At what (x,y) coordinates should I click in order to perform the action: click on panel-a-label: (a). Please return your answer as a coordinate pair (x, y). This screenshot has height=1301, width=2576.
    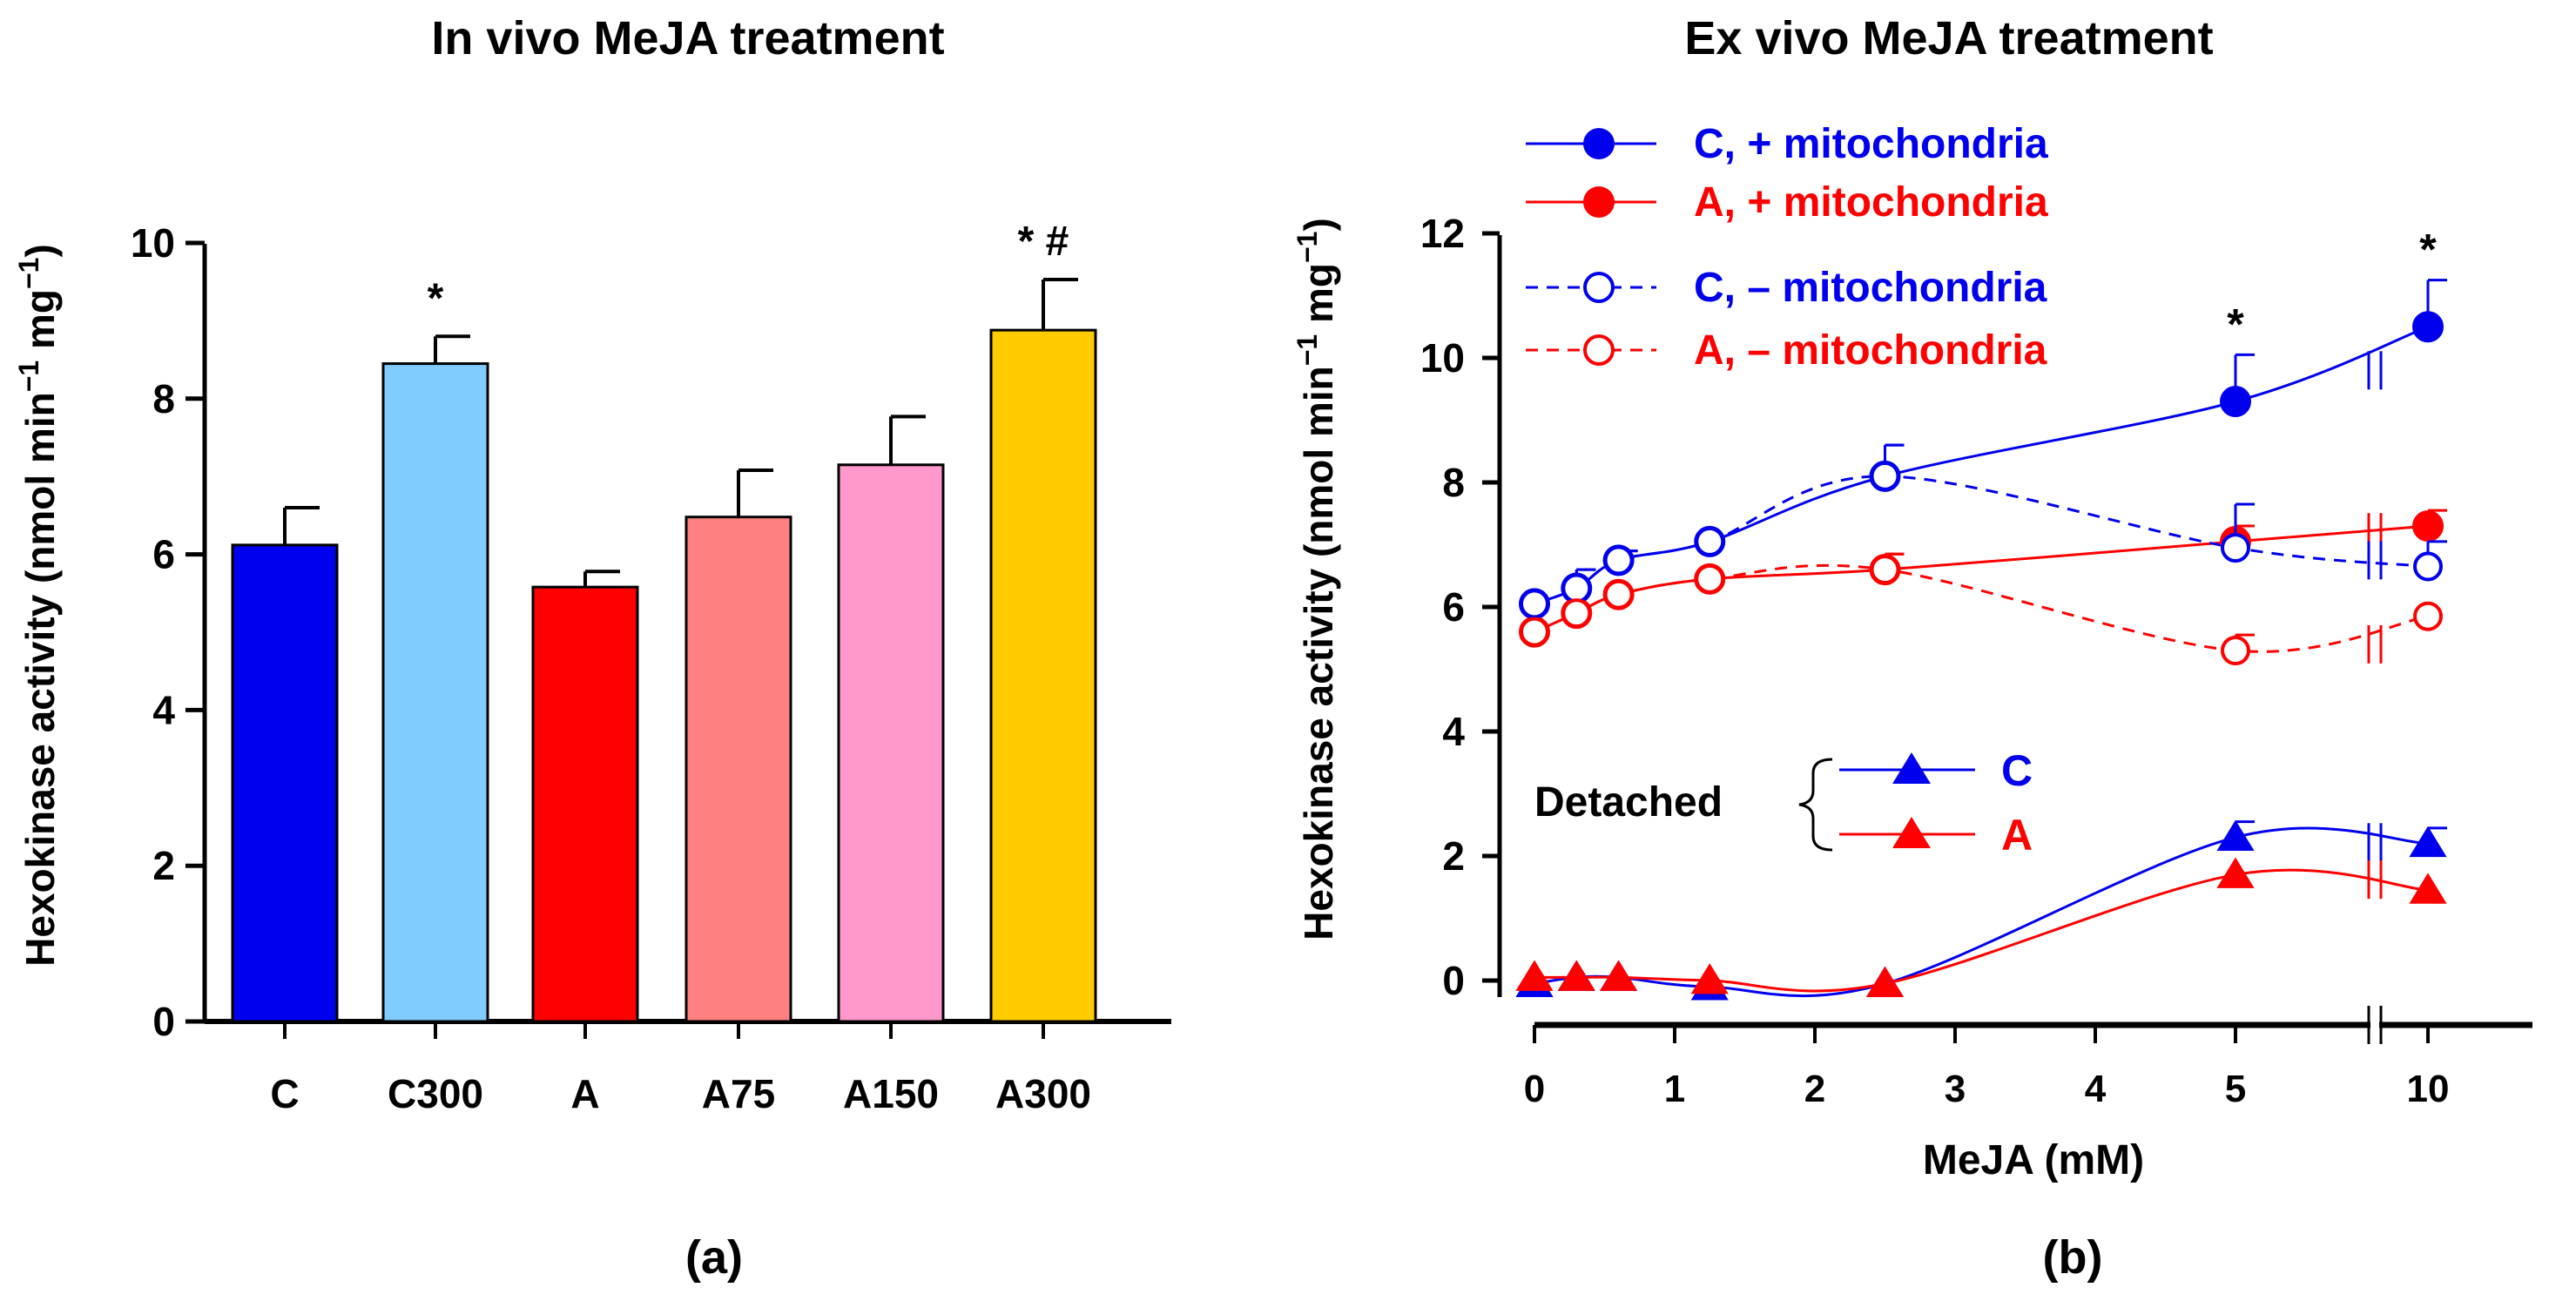
    Looking at the image, I should click on (714, 1257).